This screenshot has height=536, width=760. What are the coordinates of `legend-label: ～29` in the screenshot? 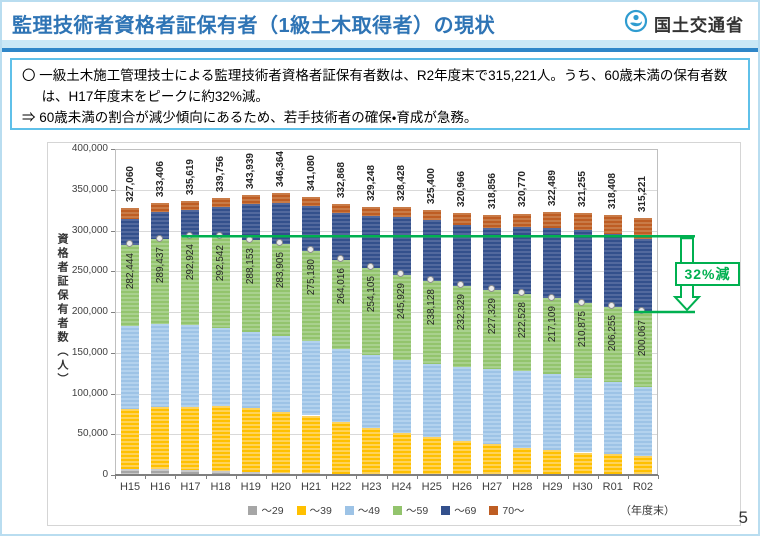 It's located at (272, 511).